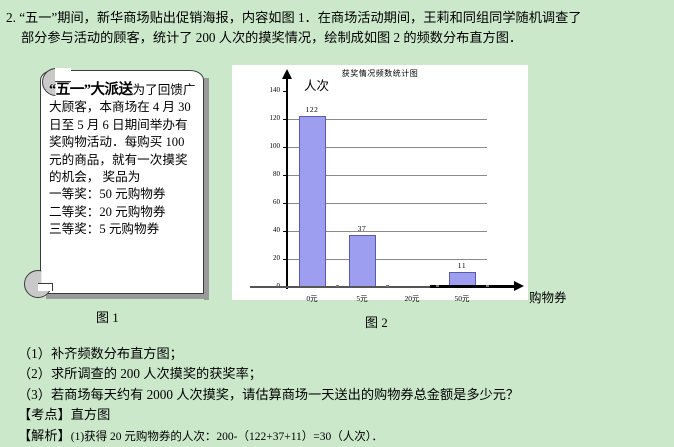  What do you see at coordinates (287, 74) in the screenshot?
I see `y-axis-arrow-icon` at bounding box center [287, 74].